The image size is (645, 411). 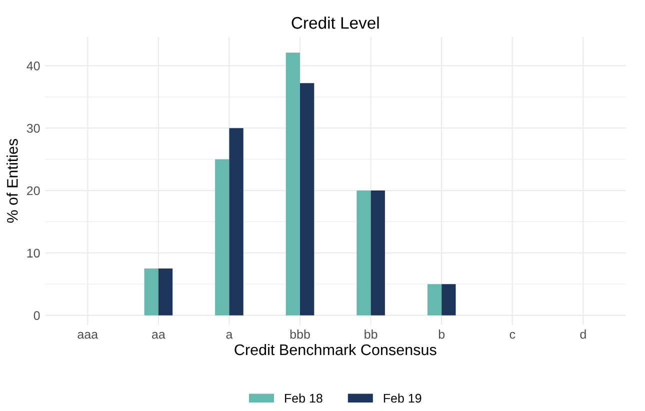 I want to click on x-tick-label: c, so click(x=513, y=335).